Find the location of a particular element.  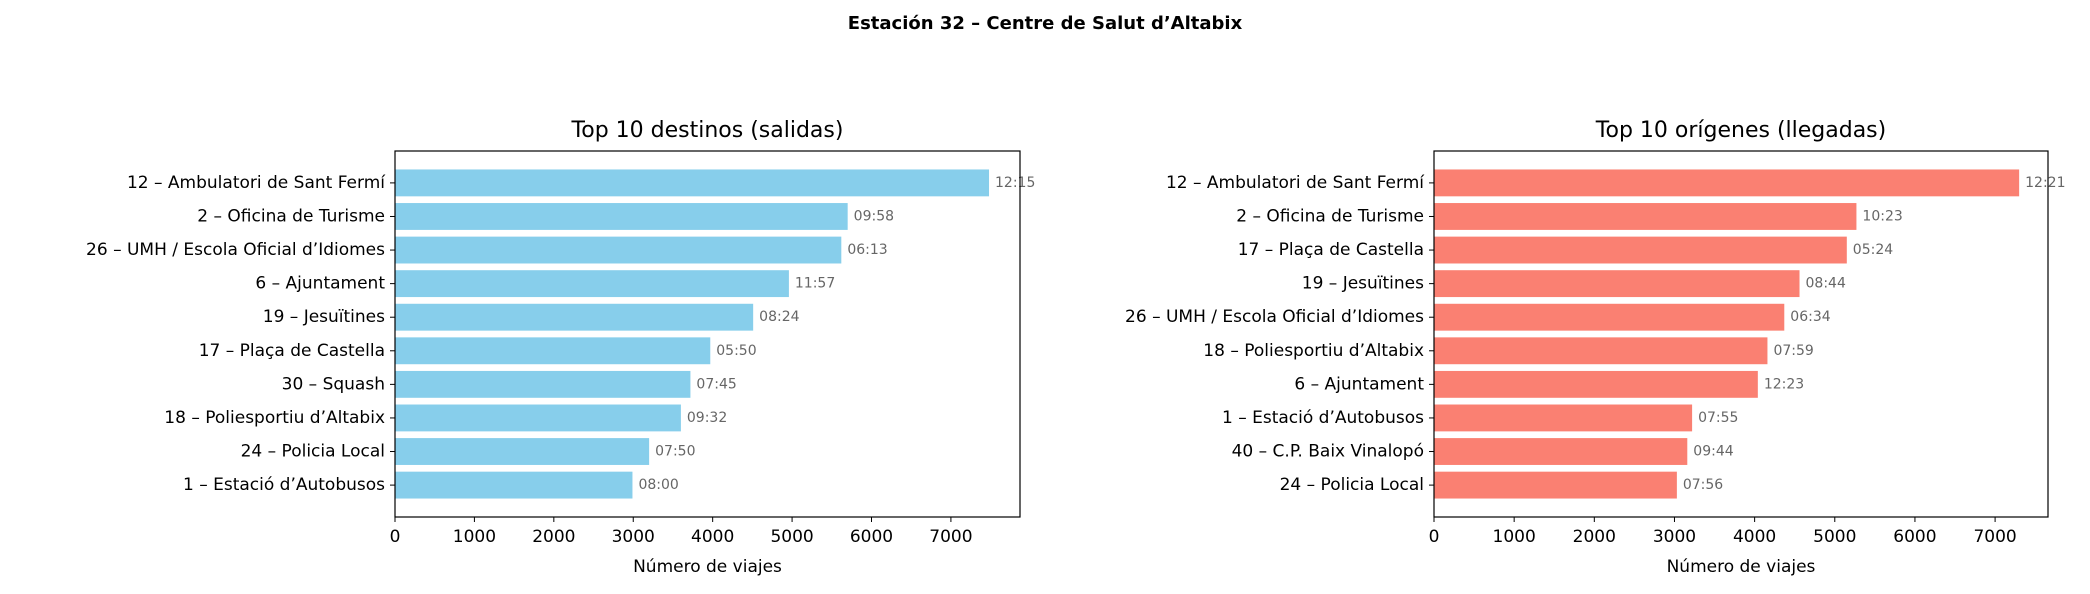

bar-annotation: 07:56 is located at coordinates (1703, 485).